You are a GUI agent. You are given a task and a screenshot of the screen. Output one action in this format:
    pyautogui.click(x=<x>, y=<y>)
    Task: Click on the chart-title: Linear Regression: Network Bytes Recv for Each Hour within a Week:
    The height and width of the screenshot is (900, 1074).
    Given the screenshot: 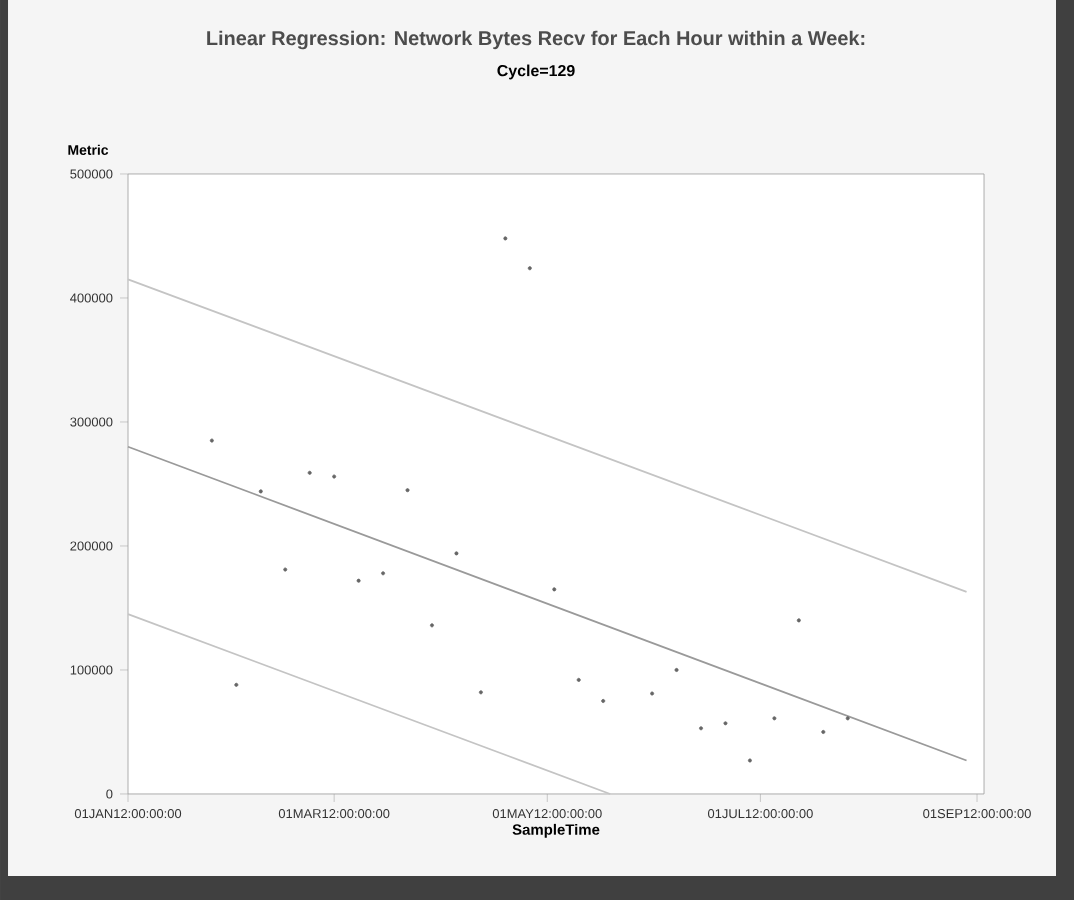 What is the action you would take?
    pyautogui.click(x=536, y=40)
    